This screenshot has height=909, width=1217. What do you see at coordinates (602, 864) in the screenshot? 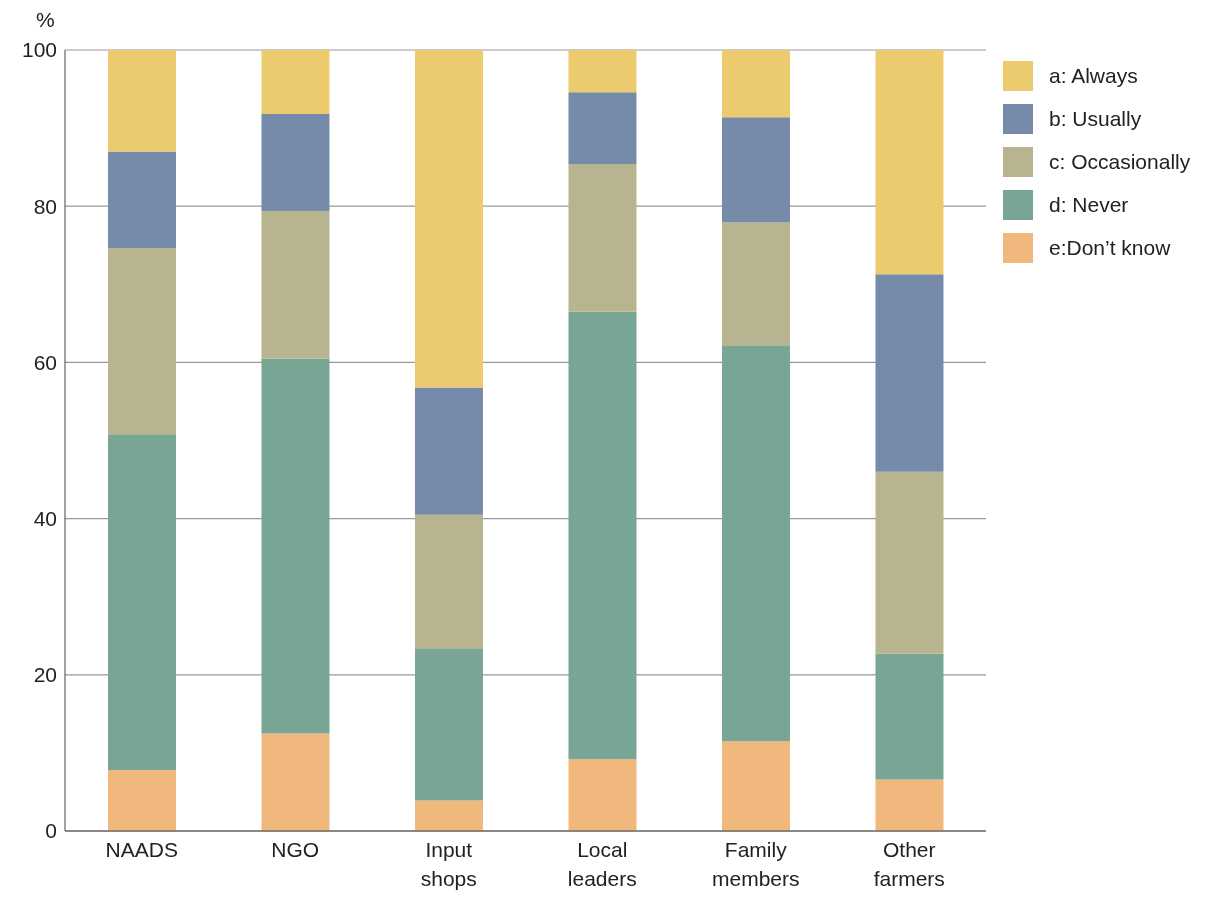
I see `x-tick-label: Local leaders` at bounding box center [602, 864].